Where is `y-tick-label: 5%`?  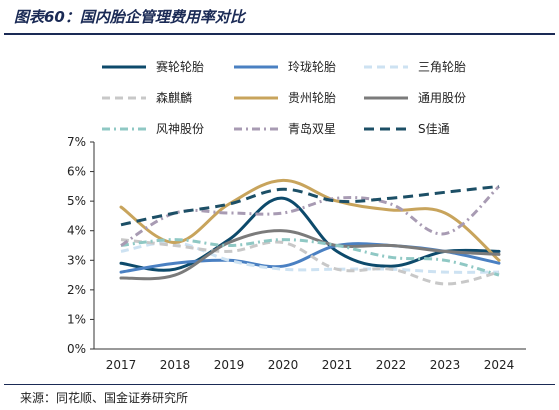 y-tick-label: 5% is located at coordinates (76, 201).